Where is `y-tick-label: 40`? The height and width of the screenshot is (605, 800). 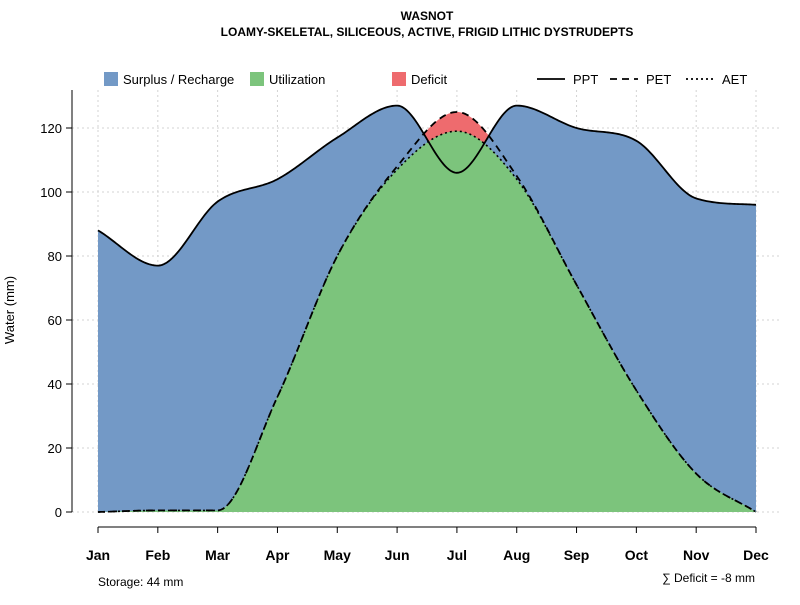
y-tick-label: 40 is located at coordinates (55, 384).